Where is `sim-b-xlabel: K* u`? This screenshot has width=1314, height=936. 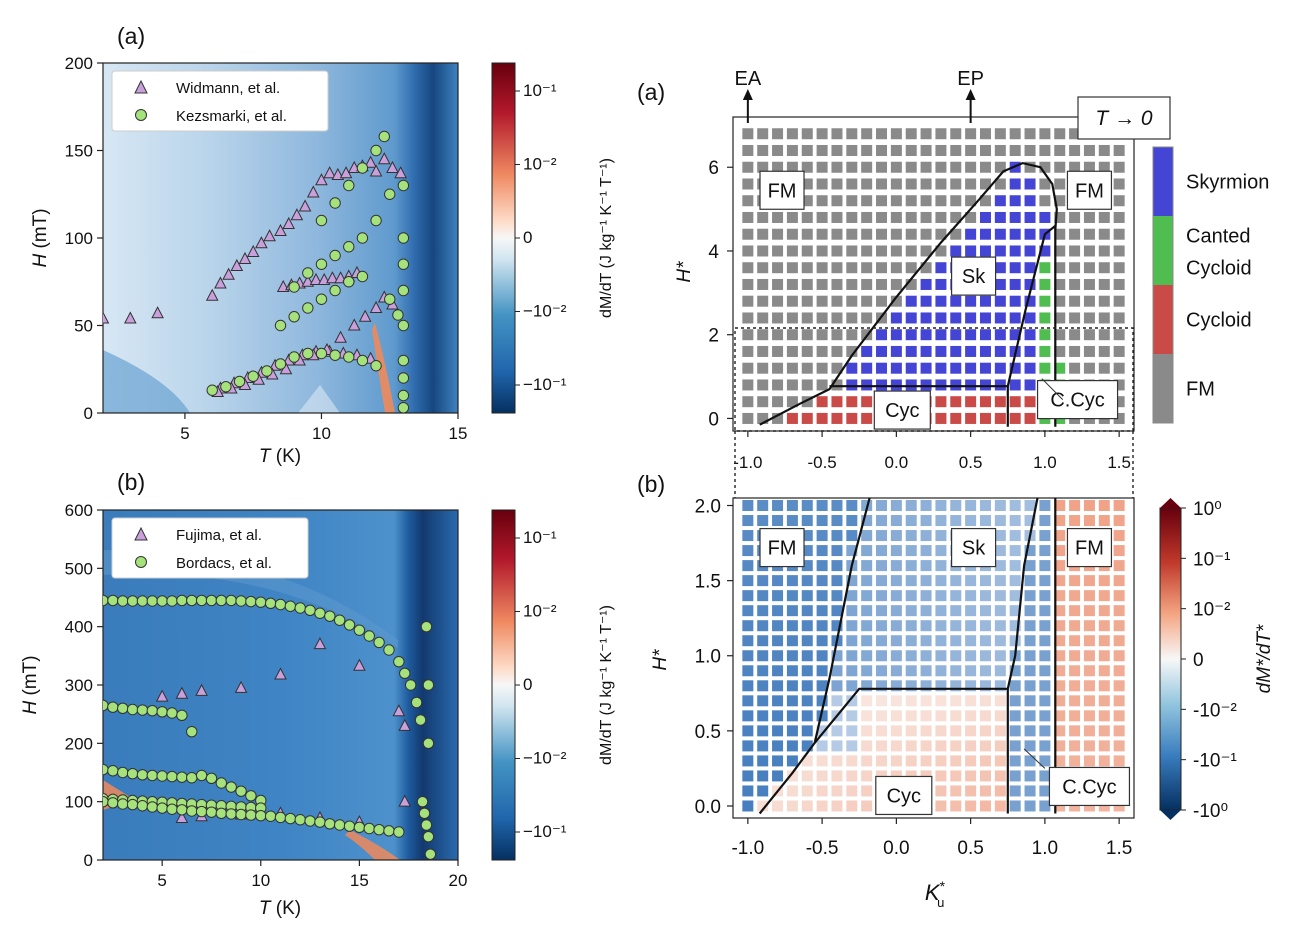 sim-b-xlabel: K* u is located at coordinates (935, 894).